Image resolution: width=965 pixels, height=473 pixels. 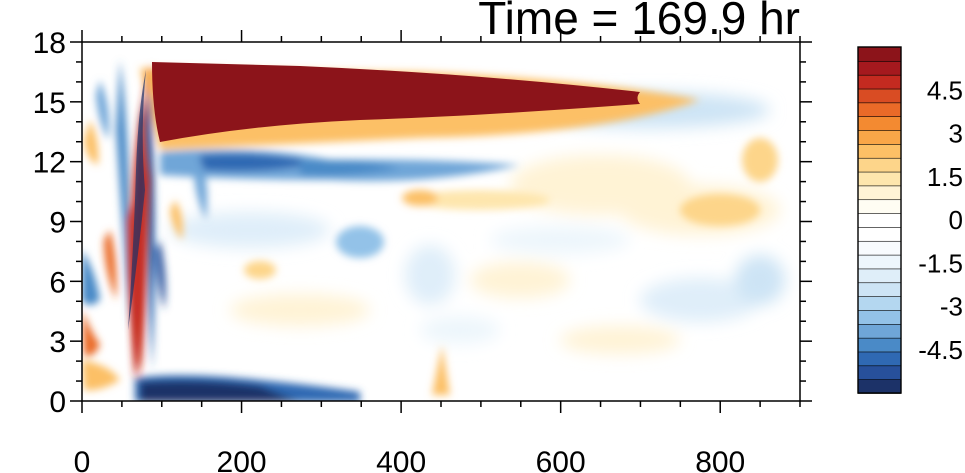 I want to click on colorbar-label: 3, so click(x=956, y=134).